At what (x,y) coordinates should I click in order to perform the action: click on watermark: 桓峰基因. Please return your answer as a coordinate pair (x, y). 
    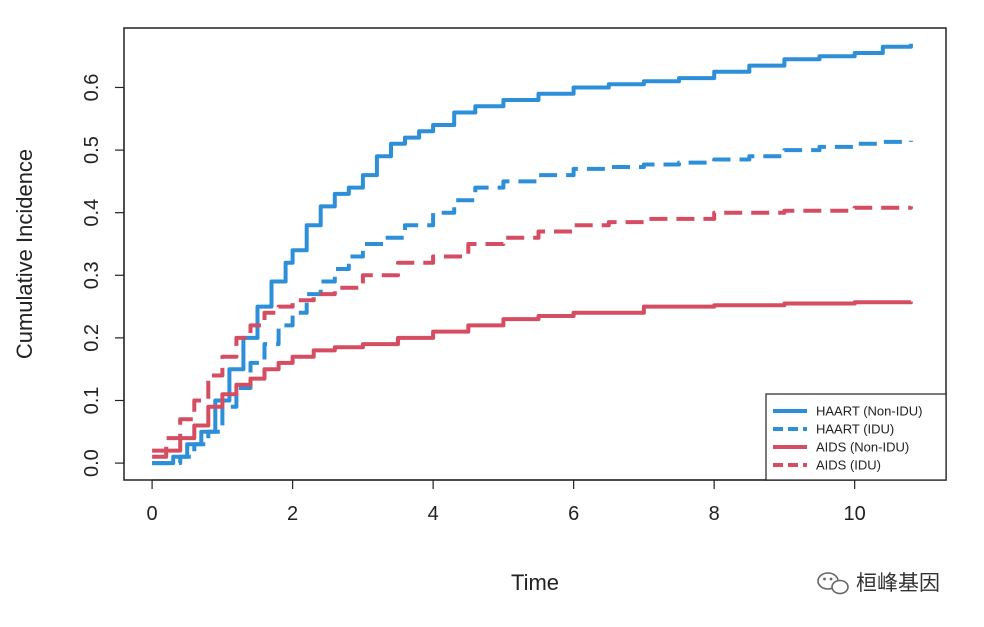
    Looking at the image, I should click on (878, 583).